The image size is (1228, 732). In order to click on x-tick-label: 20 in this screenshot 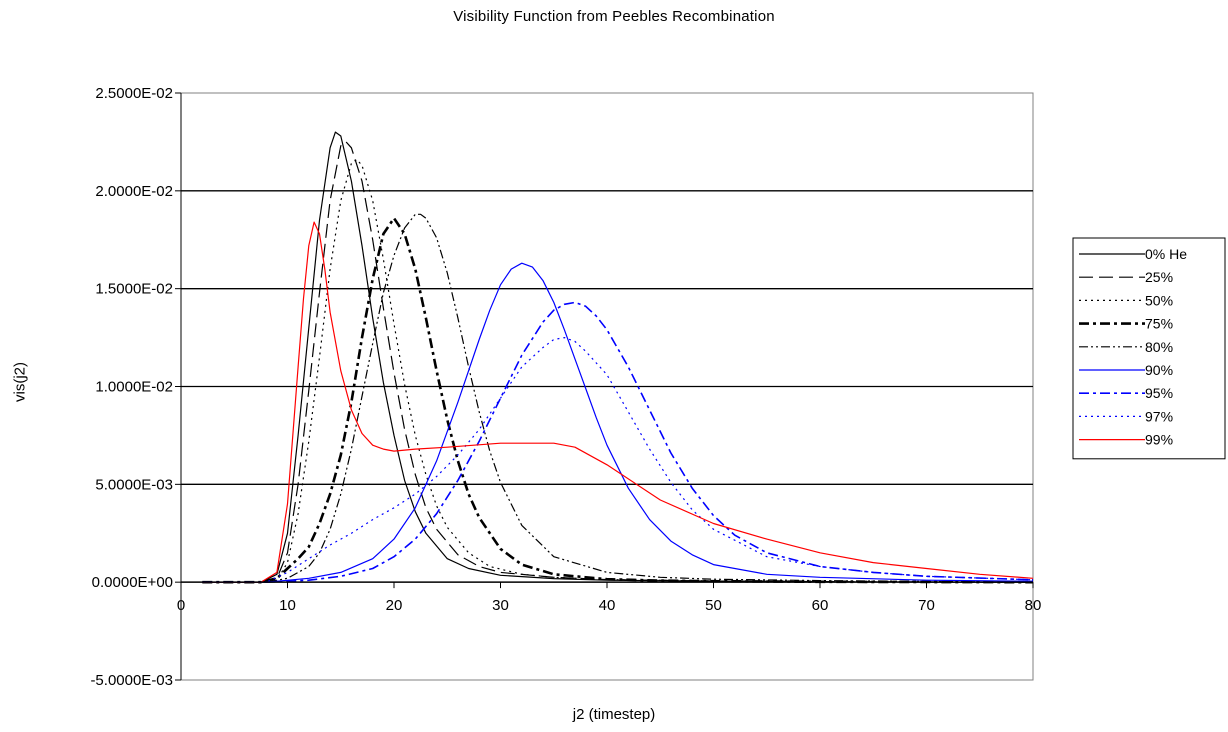, I will do `click(394, 605)`.